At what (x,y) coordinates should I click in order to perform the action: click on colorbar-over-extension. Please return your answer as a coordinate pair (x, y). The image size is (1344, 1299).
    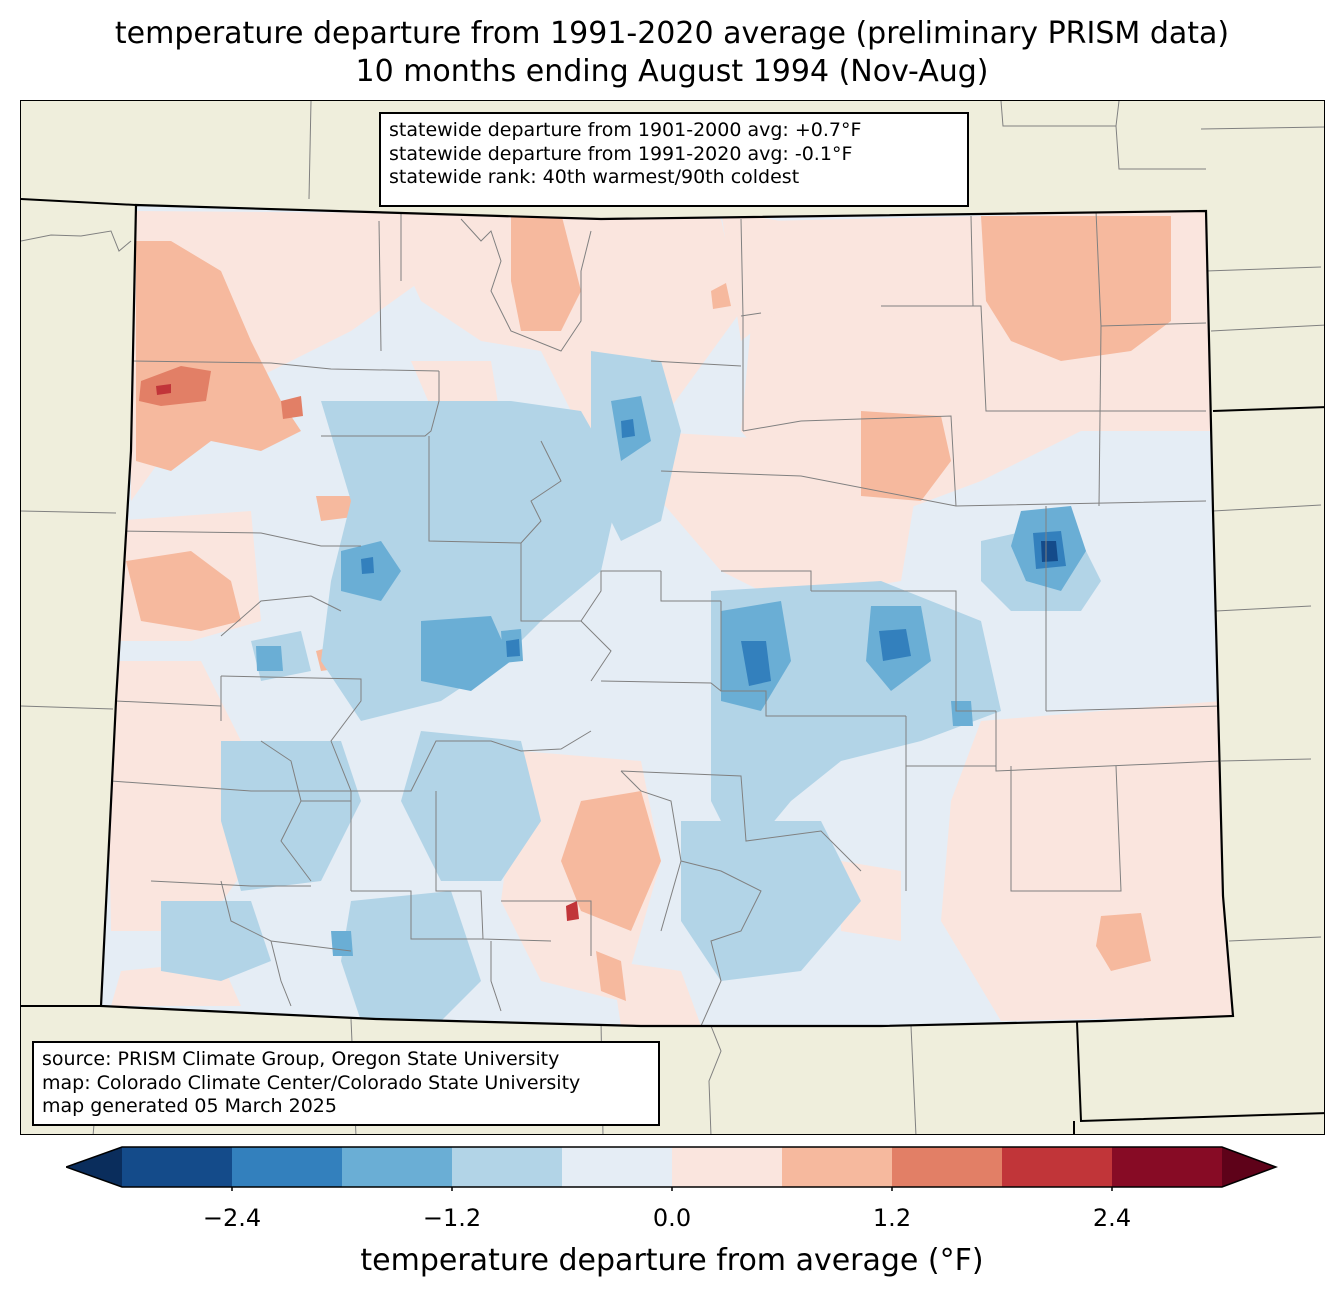
    Looking at the image, I should click on (1249, 1167).